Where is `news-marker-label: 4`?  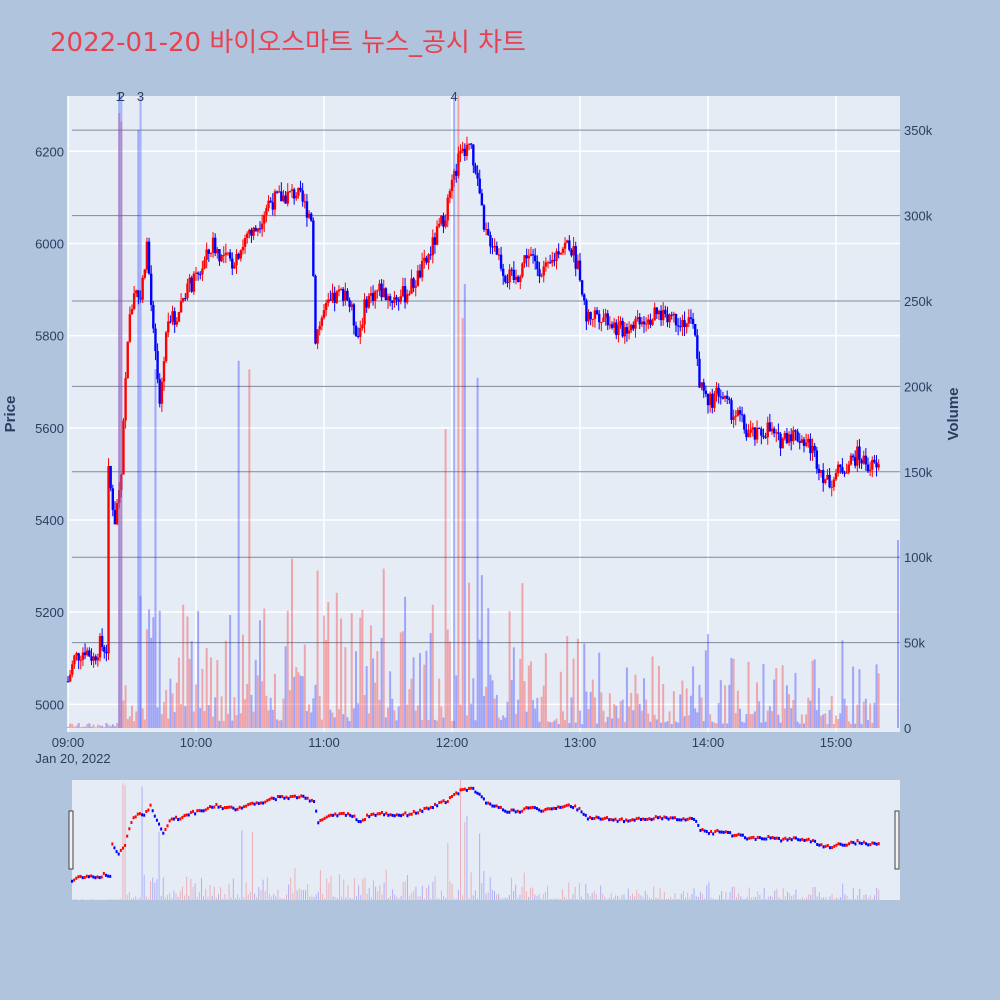 news-marker-label: 4 is located at coordinates (454, 96).